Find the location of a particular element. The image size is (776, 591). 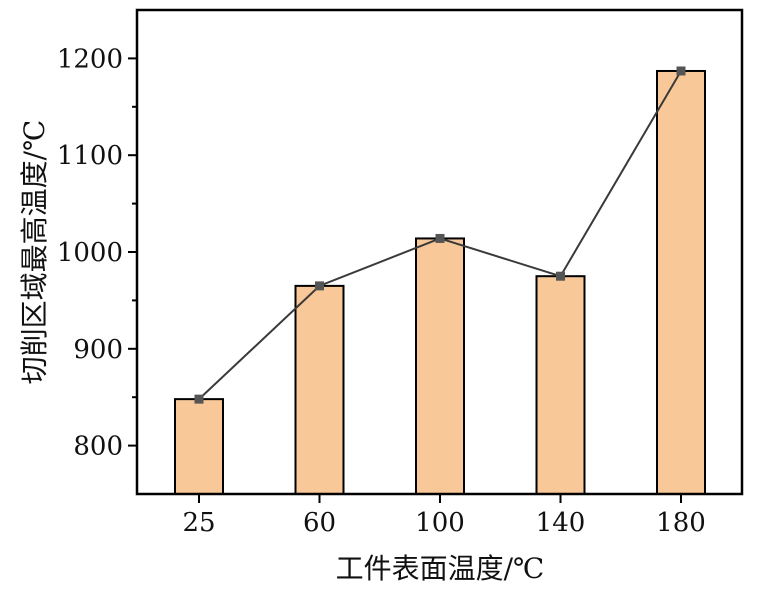

y-tick-label-1200: 1200 is located at coordinates (90, 59).